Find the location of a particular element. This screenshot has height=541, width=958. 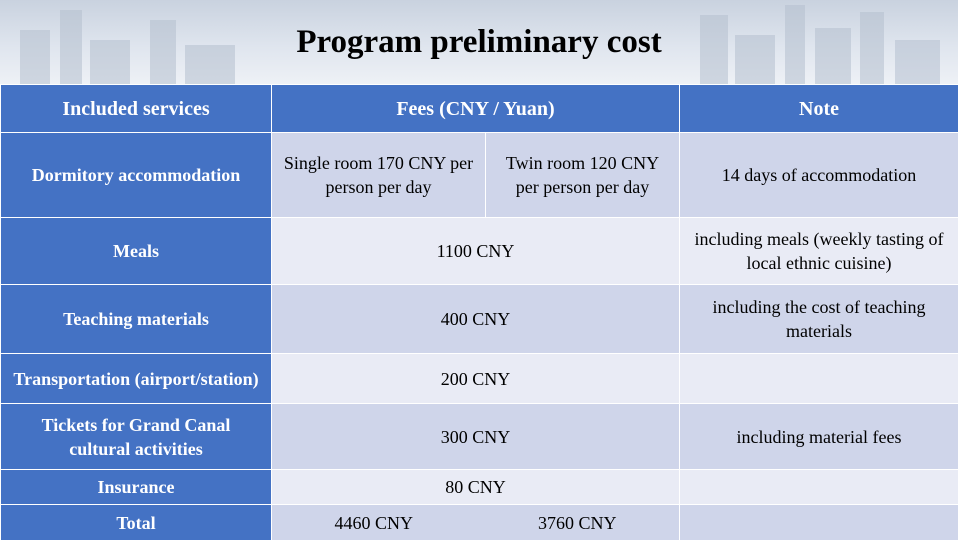

table-row-transport: Transportation (airport/station) 200 CNY is located at coordinates (479, 379).